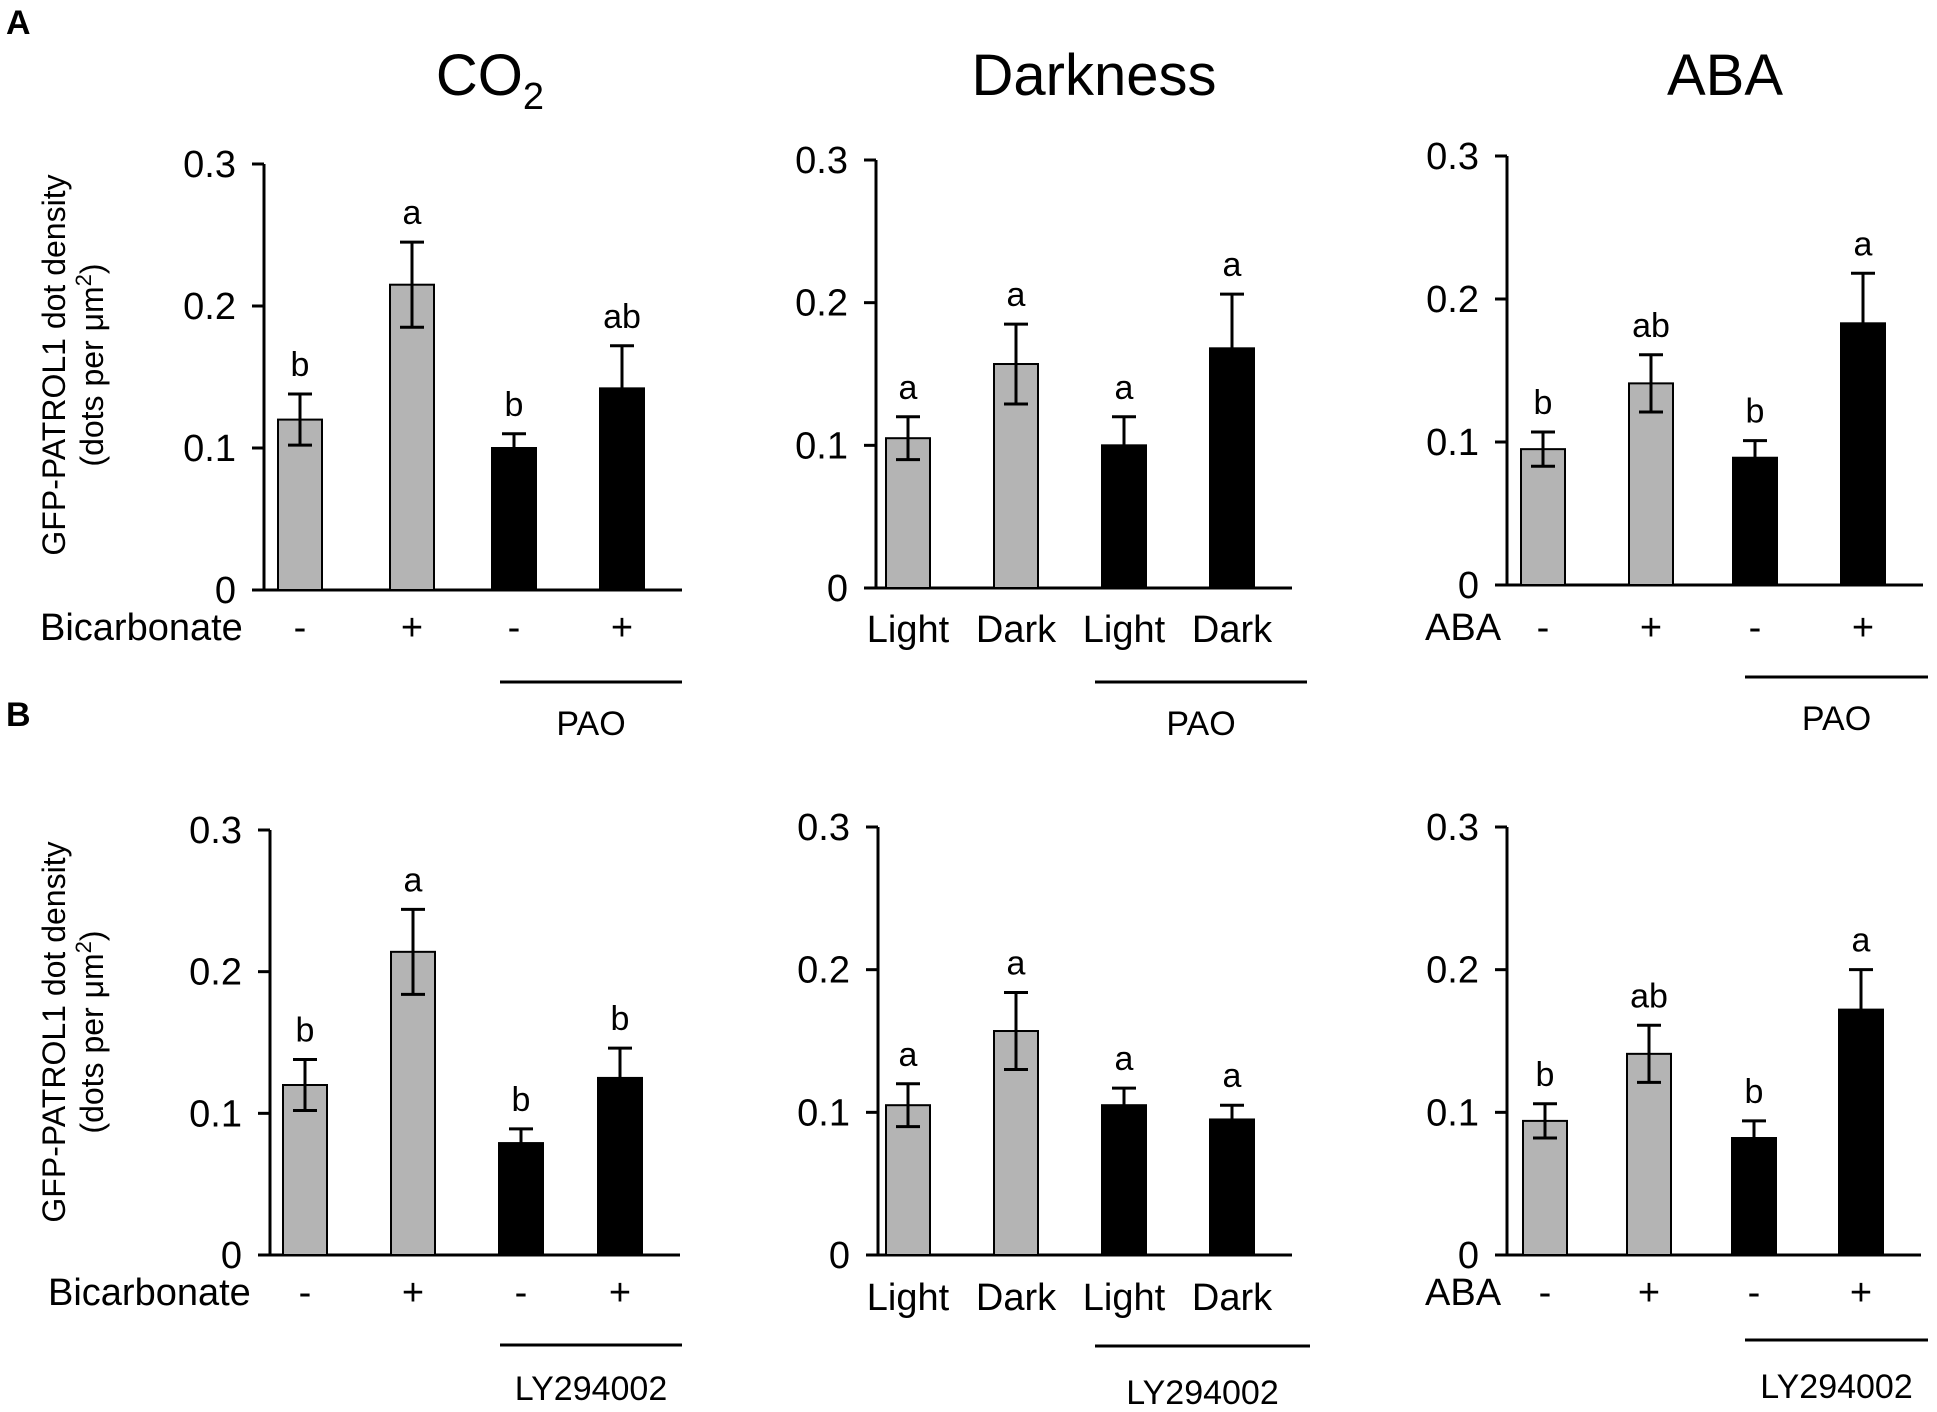  Describe the element at coordinates (1463, 1293) in the screenshot. I see `treatment-label: ABA` at that location.